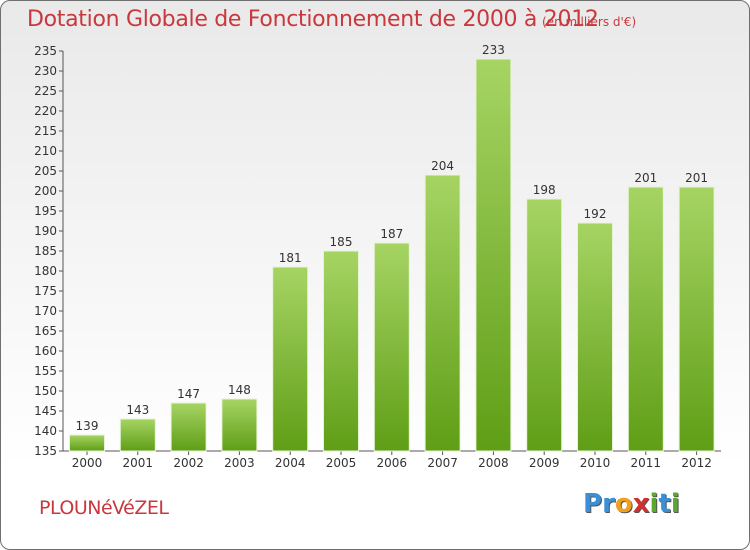  I want to click on x-tick-label: 2008, so click(493, 463).